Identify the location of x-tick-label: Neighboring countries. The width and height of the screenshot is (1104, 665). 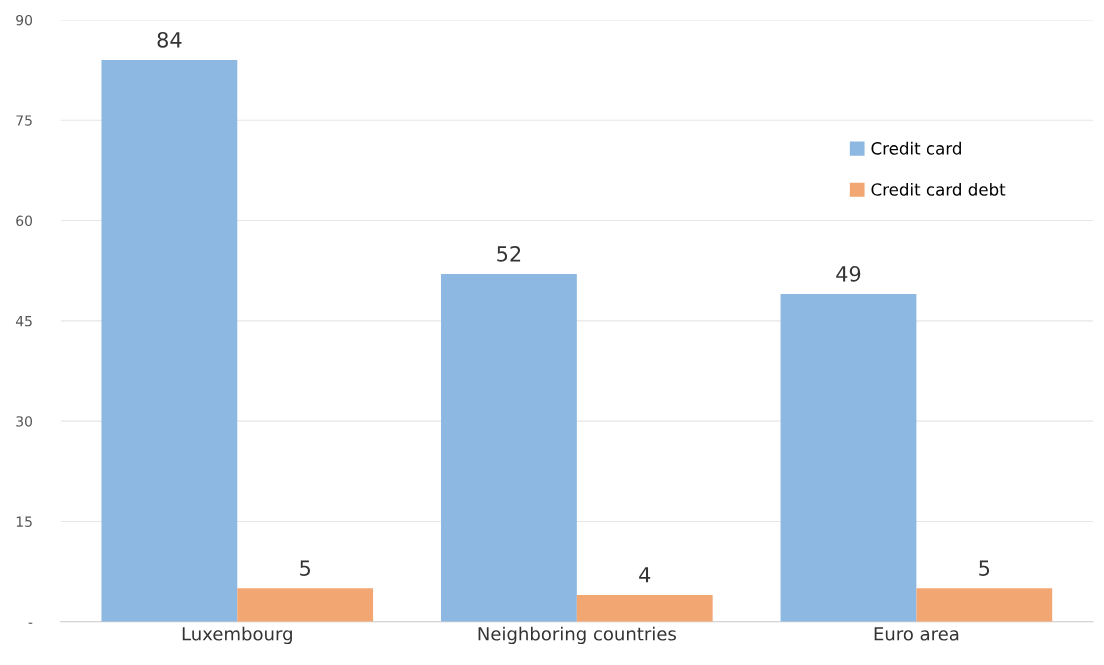
(577, 635).